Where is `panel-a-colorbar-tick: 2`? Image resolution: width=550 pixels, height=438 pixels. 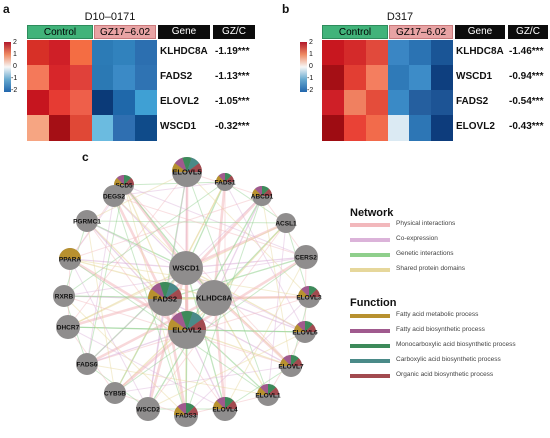
panel-a-colorbar-tick: 2 is located at coordinates (15, 42).